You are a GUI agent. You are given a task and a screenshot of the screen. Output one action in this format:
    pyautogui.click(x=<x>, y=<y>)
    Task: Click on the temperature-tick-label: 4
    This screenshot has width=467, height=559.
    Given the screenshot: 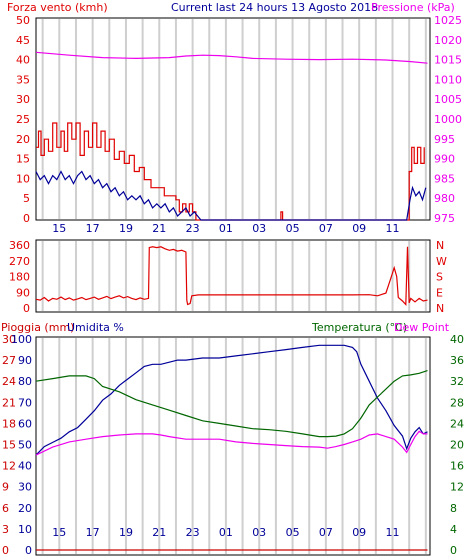 What is the action you would take?
    pyautogui.click(x=453, y=529)
    